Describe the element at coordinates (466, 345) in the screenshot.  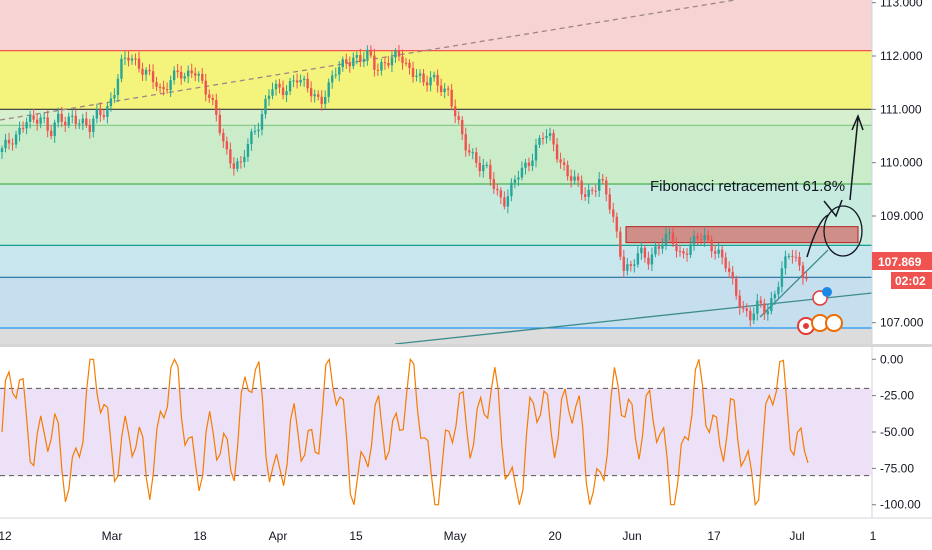
I see `pane-separator` at that location.